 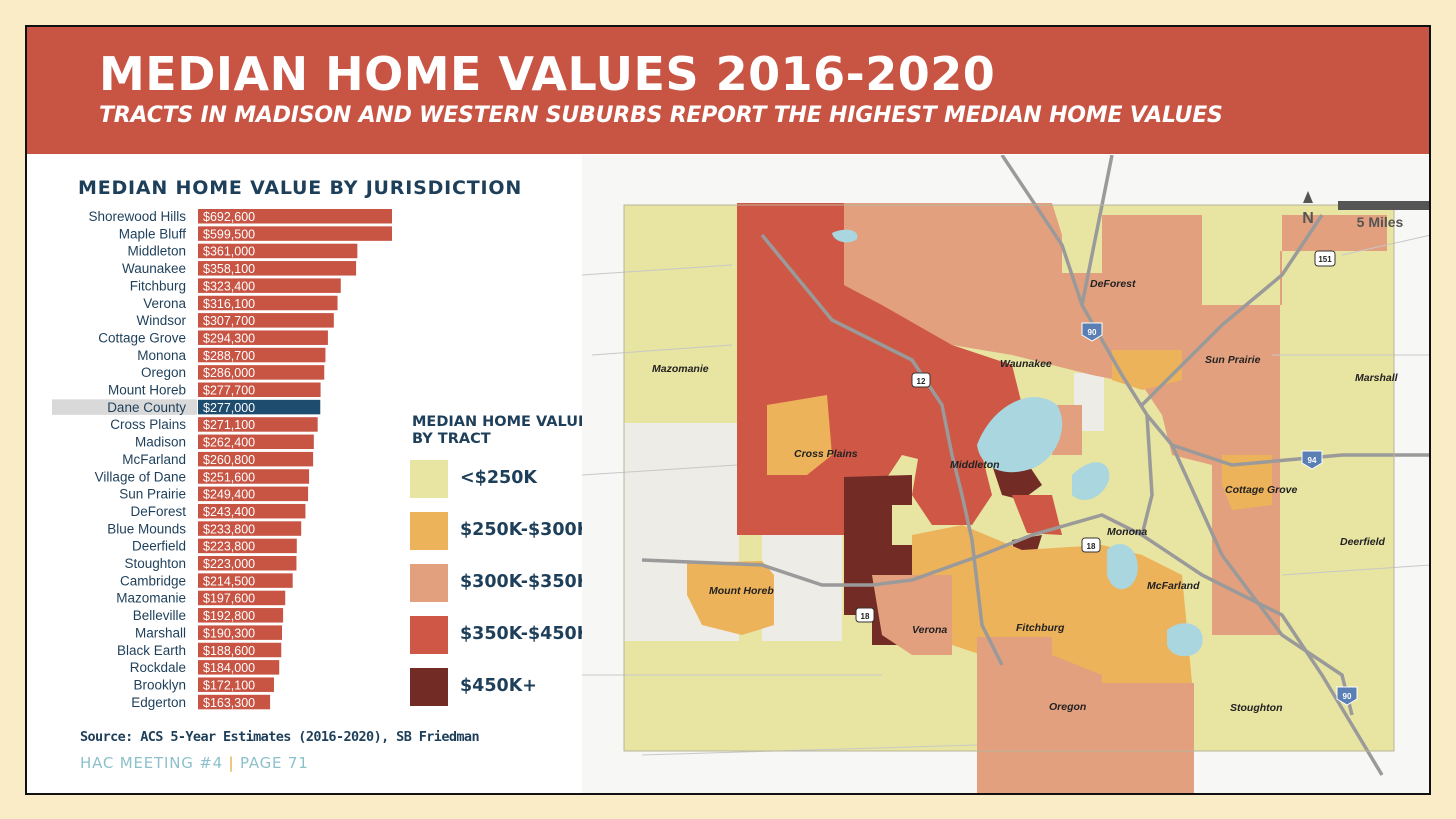 I want to click on value-label: $599,500, so click(x=229, y=234).